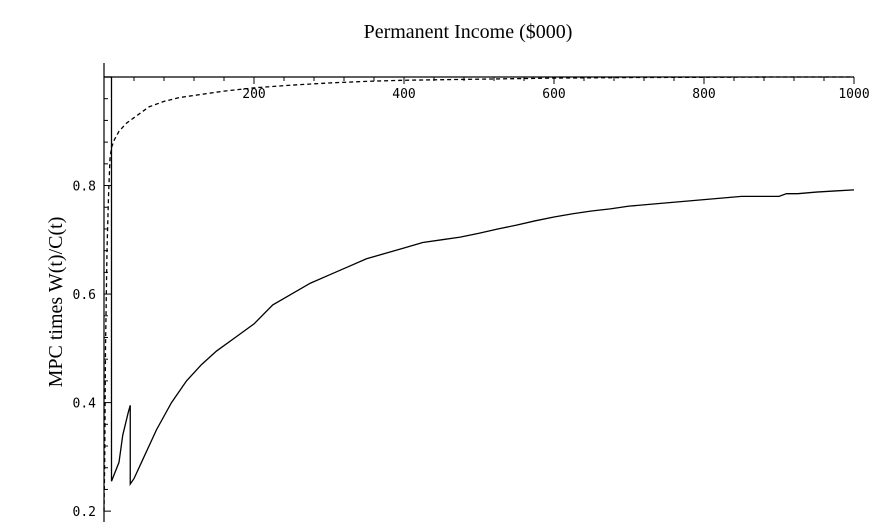 The width and height of the screenshot is (877, 531). Describe the element at coordinates (403, 94) in the screenshot. I see `x-tick-label: 400` at that location.